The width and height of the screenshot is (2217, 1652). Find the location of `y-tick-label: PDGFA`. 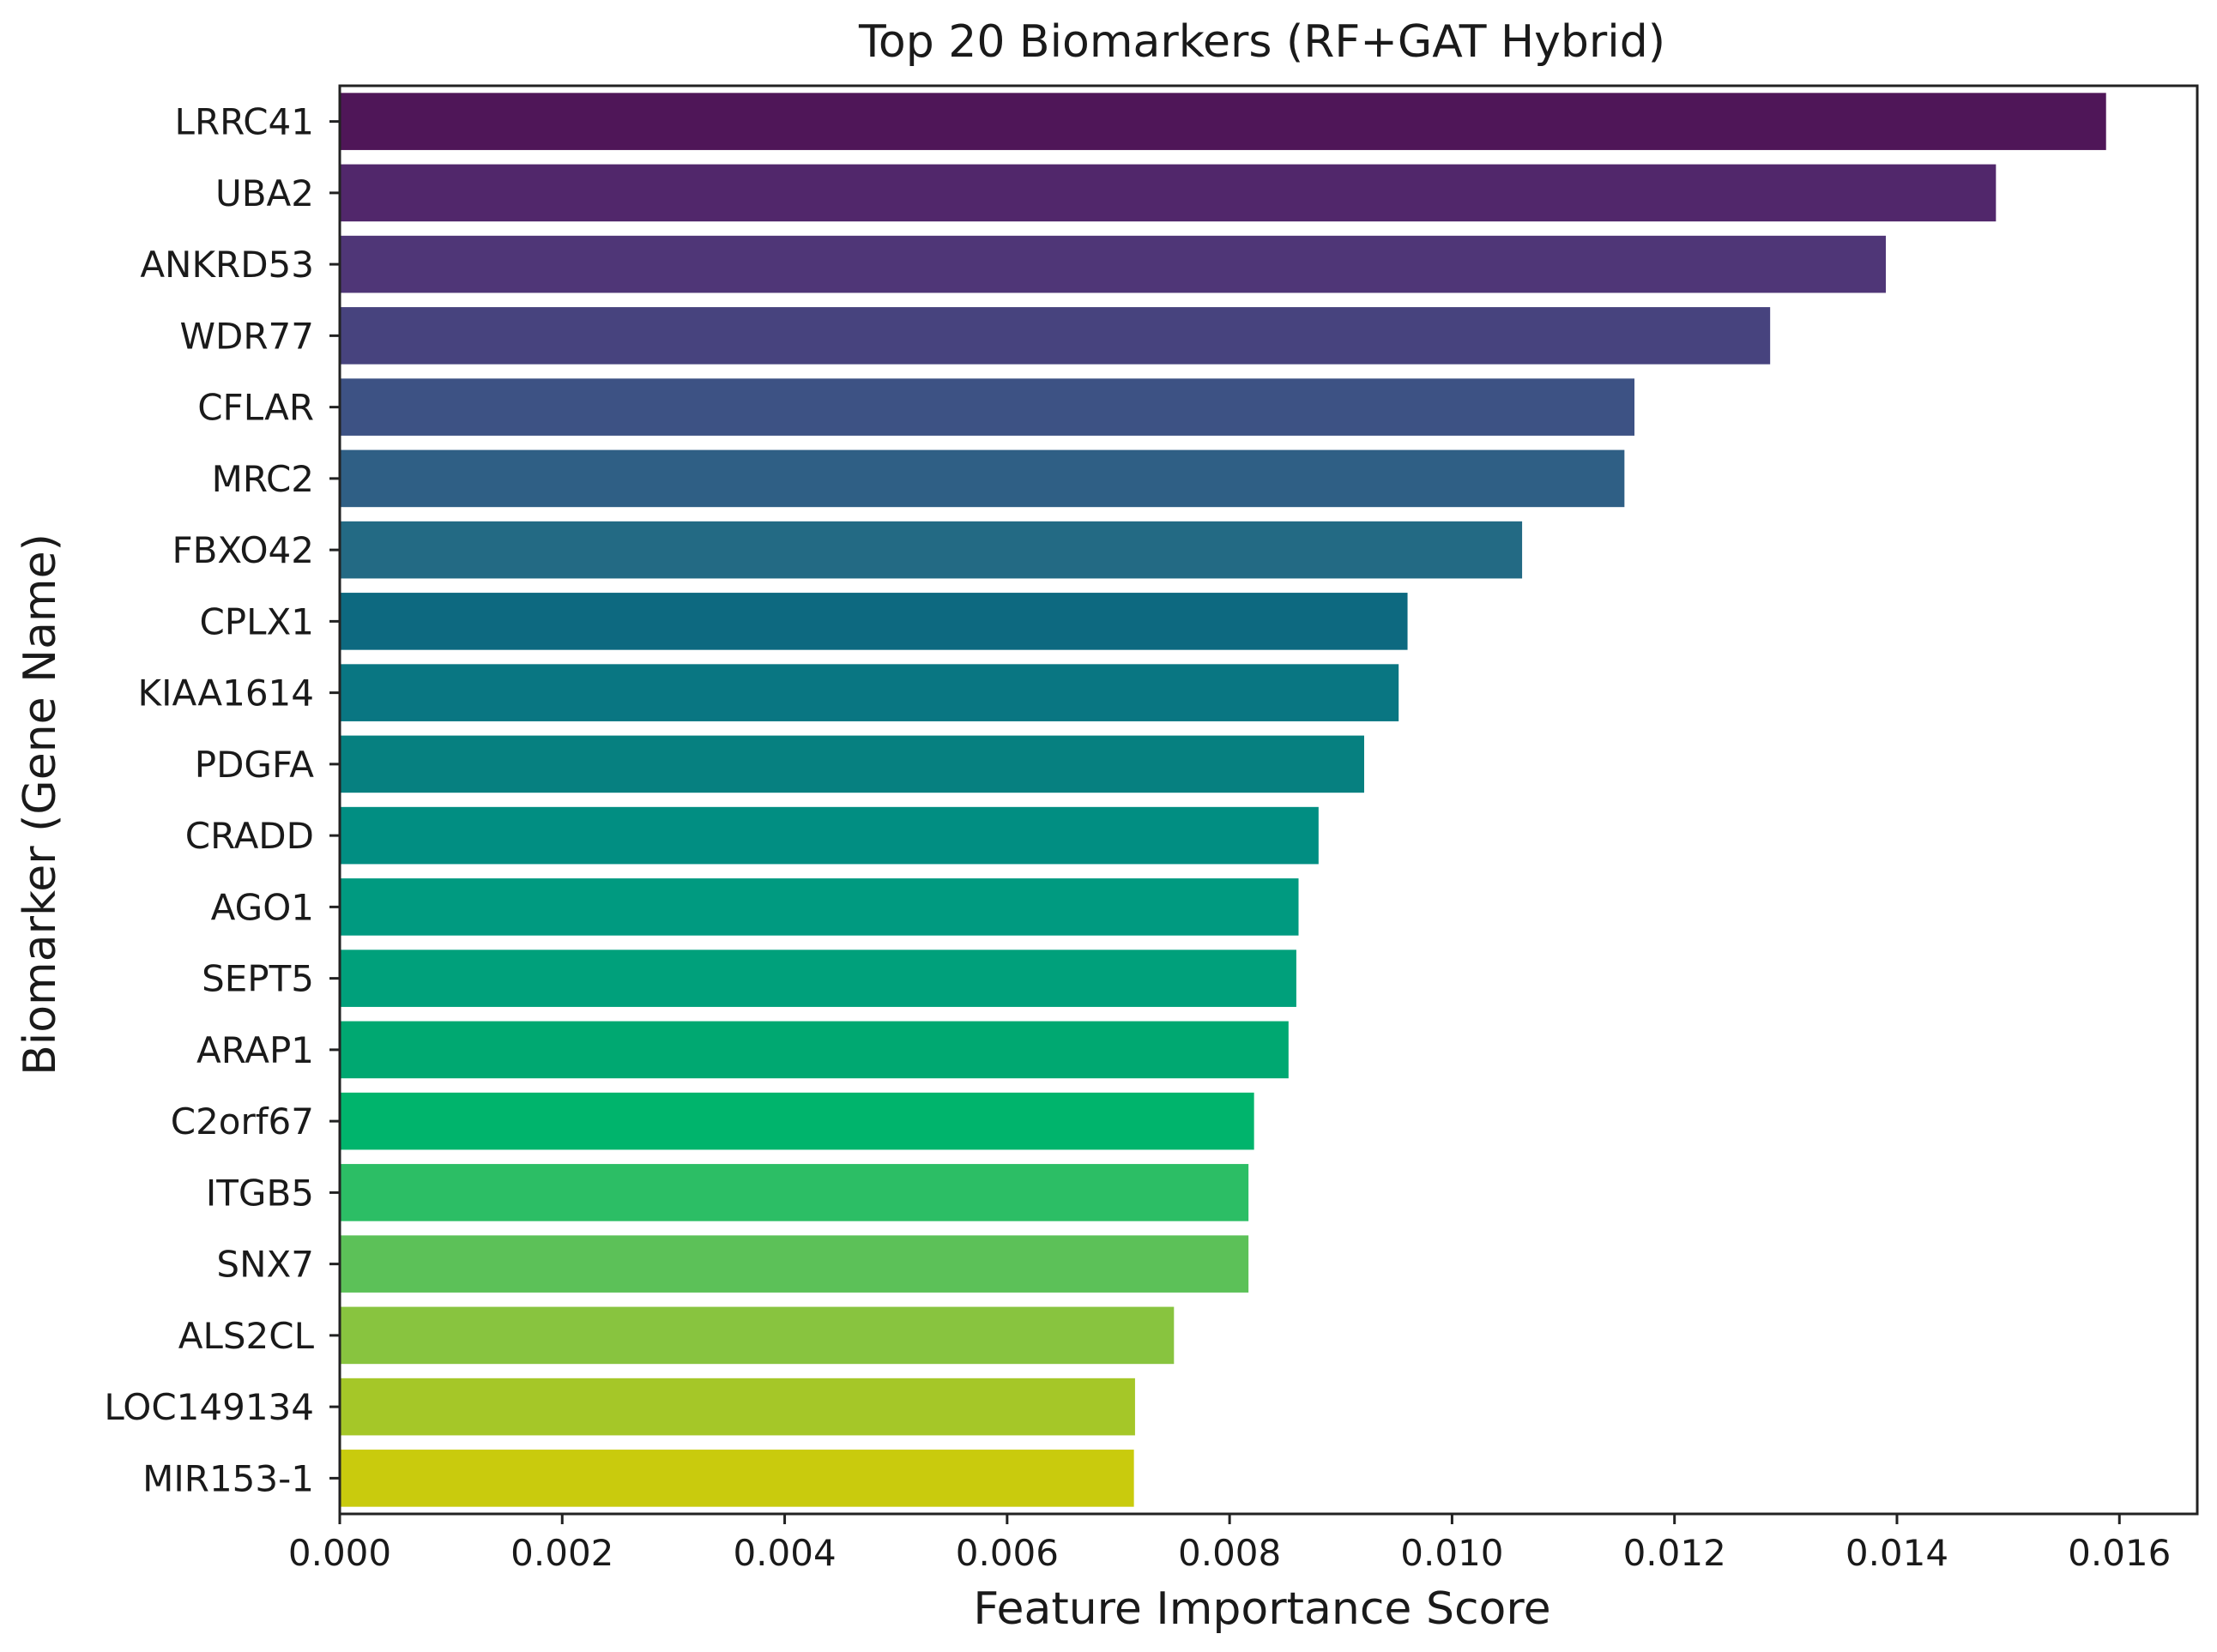

y-tick-label: PDGFA is located at coordinates (255, 765).